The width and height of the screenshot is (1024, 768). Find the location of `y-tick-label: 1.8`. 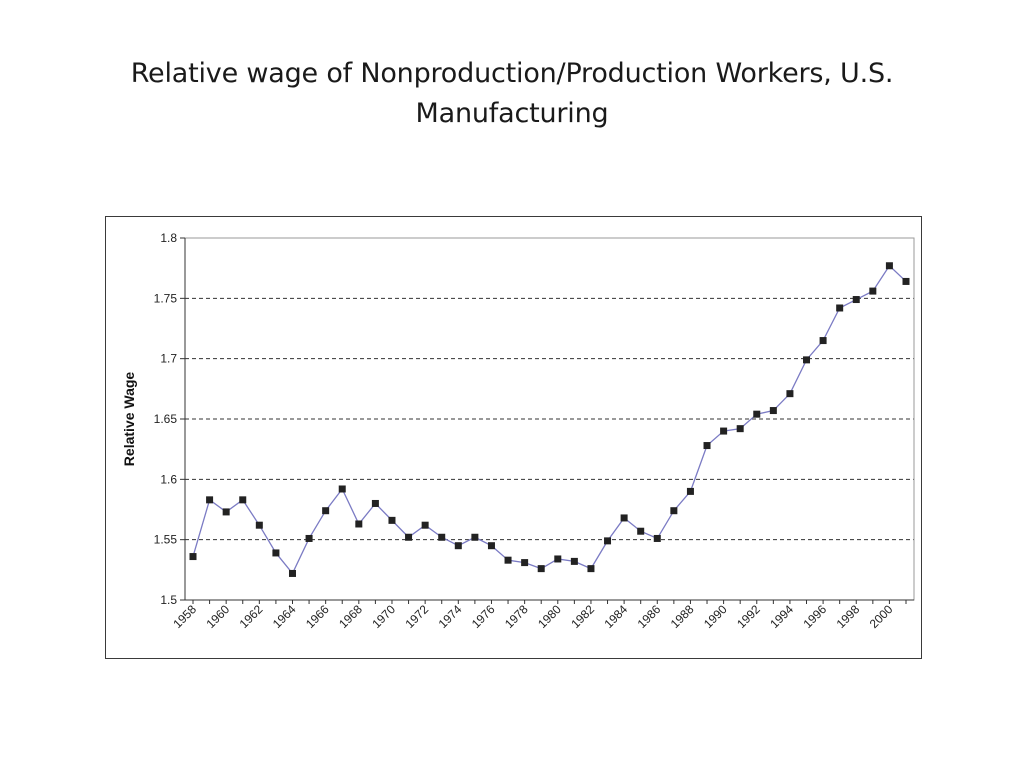

y-tick-label: 1.8 is located at coordinates (168, 238).